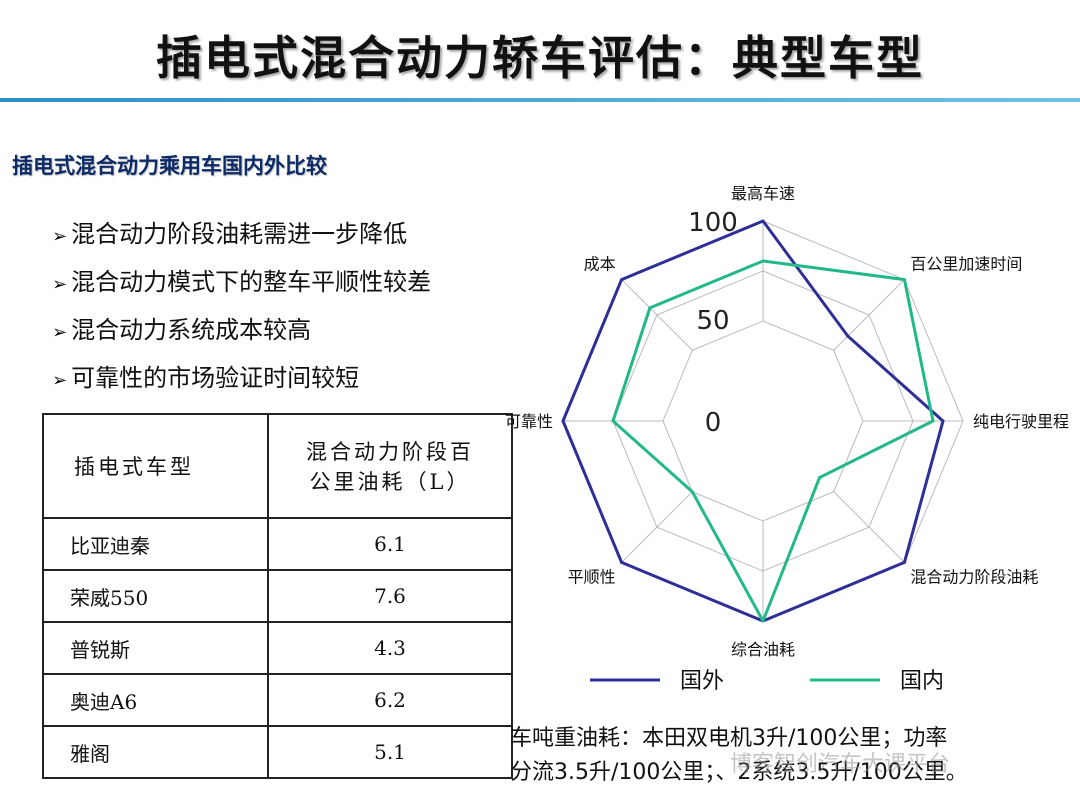  I want to click on table-cell-value: 4.3, so click(390, 648).